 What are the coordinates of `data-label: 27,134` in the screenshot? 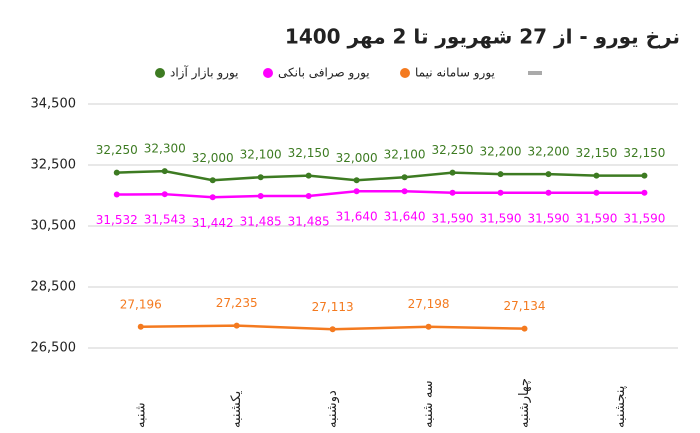 It's located at (525, 306).